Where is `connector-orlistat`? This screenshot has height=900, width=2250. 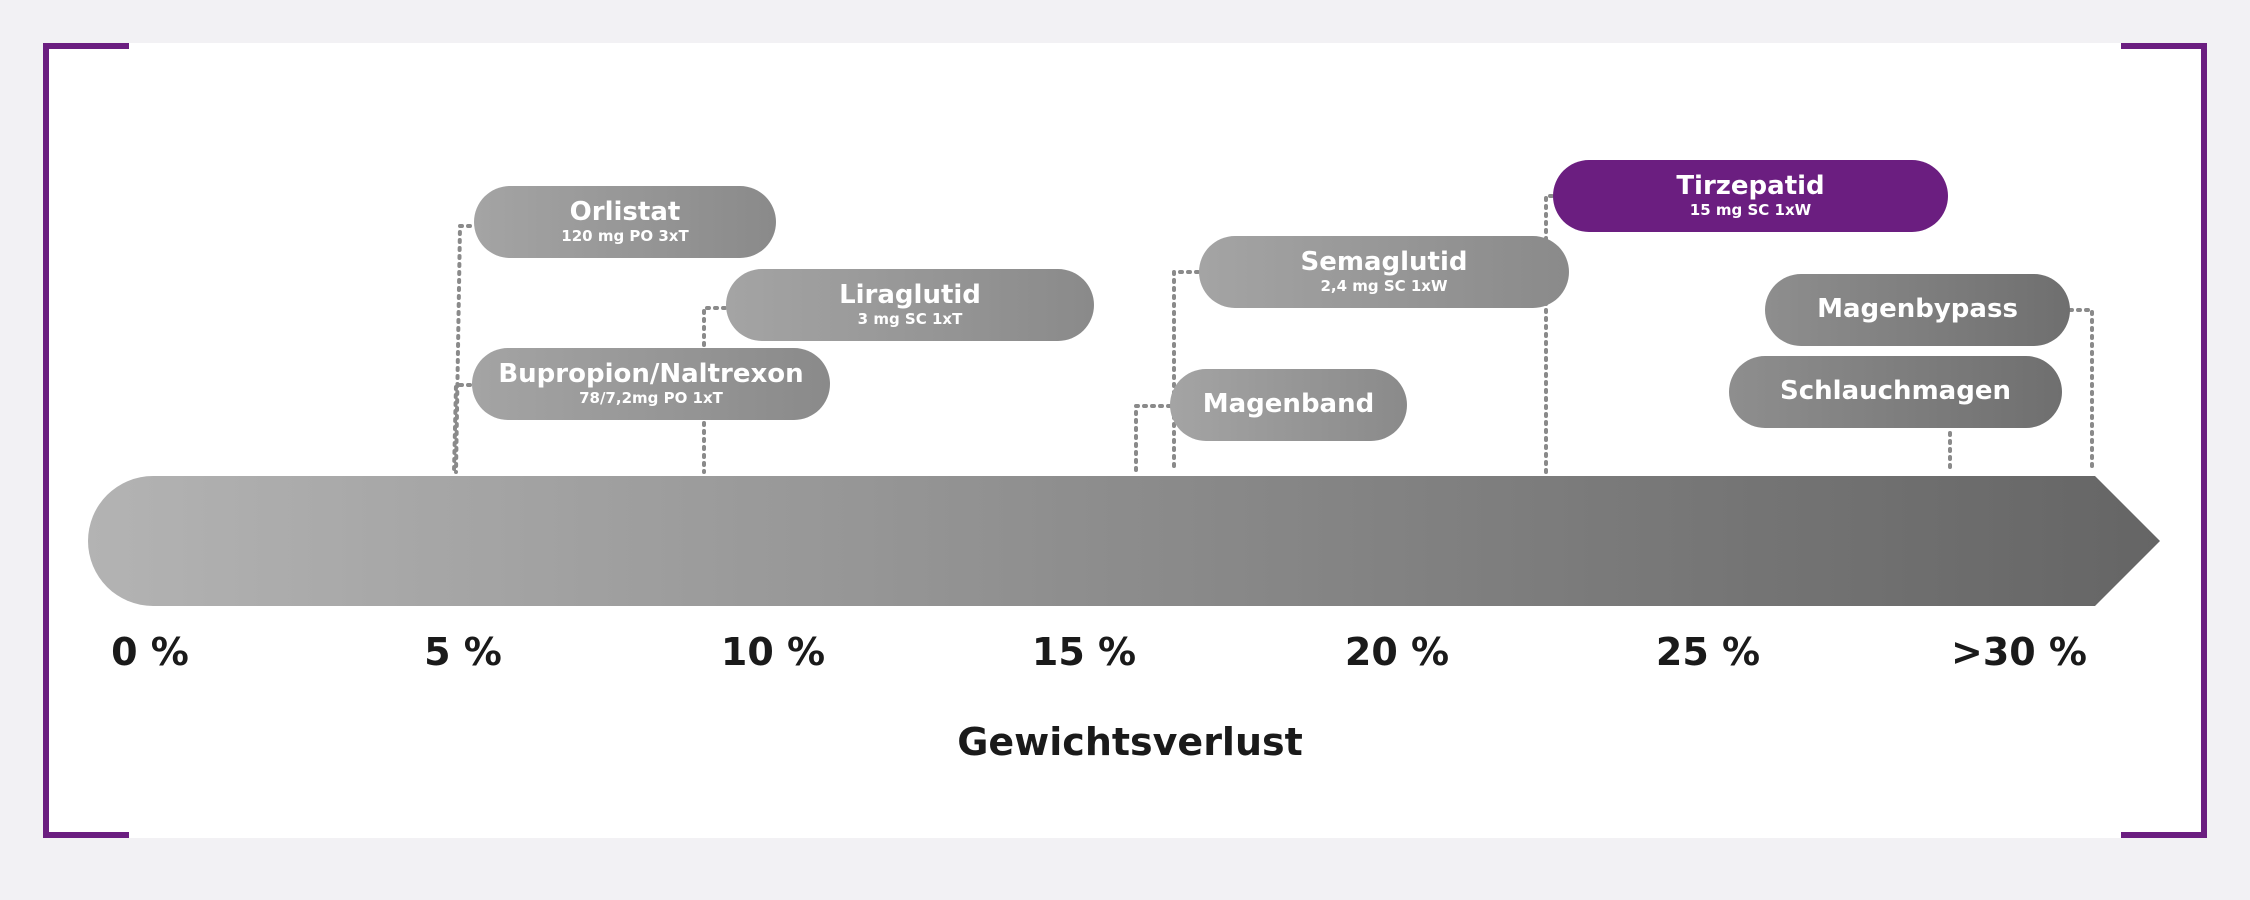 connector-orlistat is located at coordinates (463, 349).